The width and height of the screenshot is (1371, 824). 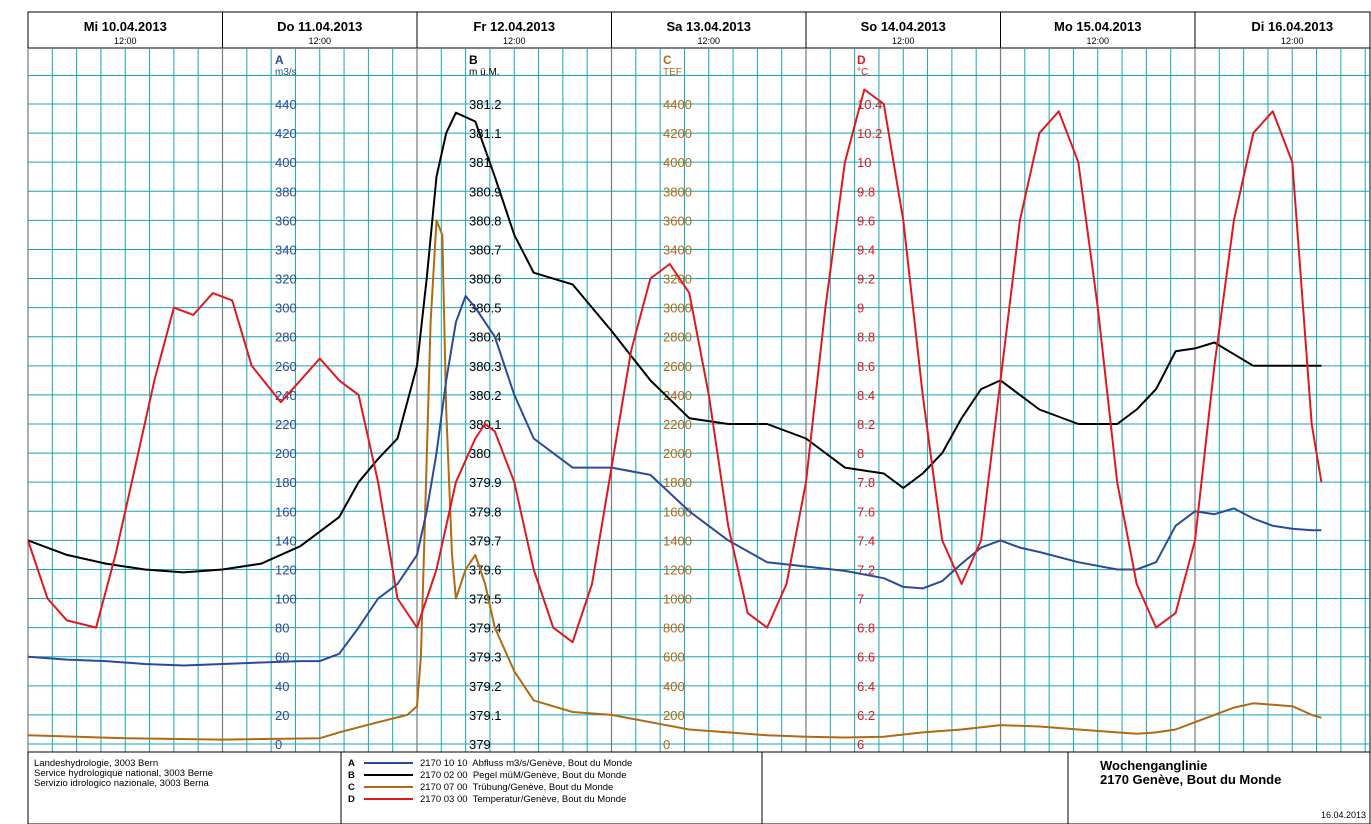 I want to click on axis-letter-c: C, so click(x=667, y=60).